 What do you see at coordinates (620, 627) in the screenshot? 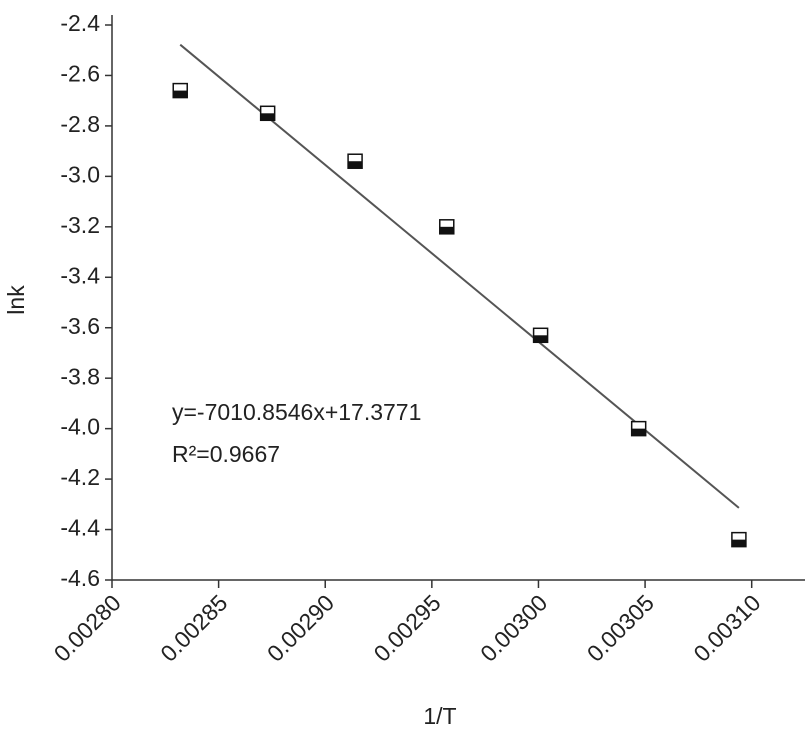
I see `x-tick-label: 0.00305` at bounding box center [620, 627].